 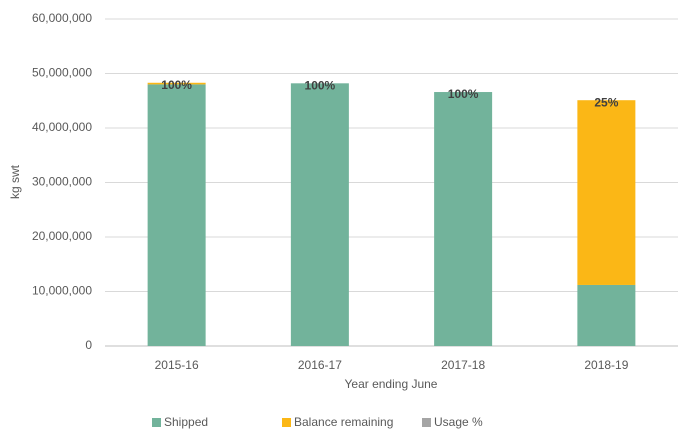 What do you see at coordinates (177, 365) in the screenshot?
I see `x-tick-label: 2015-16` at bounding box center [177, 365].